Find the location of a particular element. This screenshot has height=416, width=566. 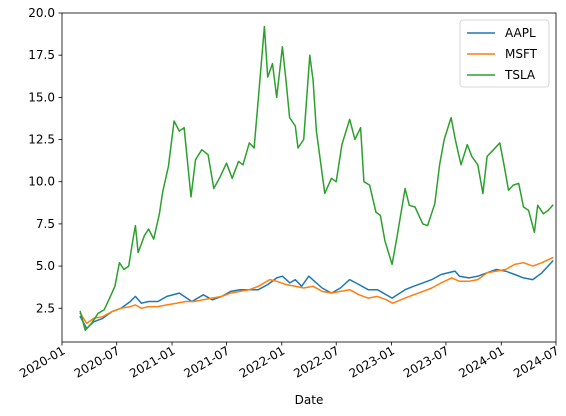

y-tick-label: 5.0 is located at coordinates (45, 266).